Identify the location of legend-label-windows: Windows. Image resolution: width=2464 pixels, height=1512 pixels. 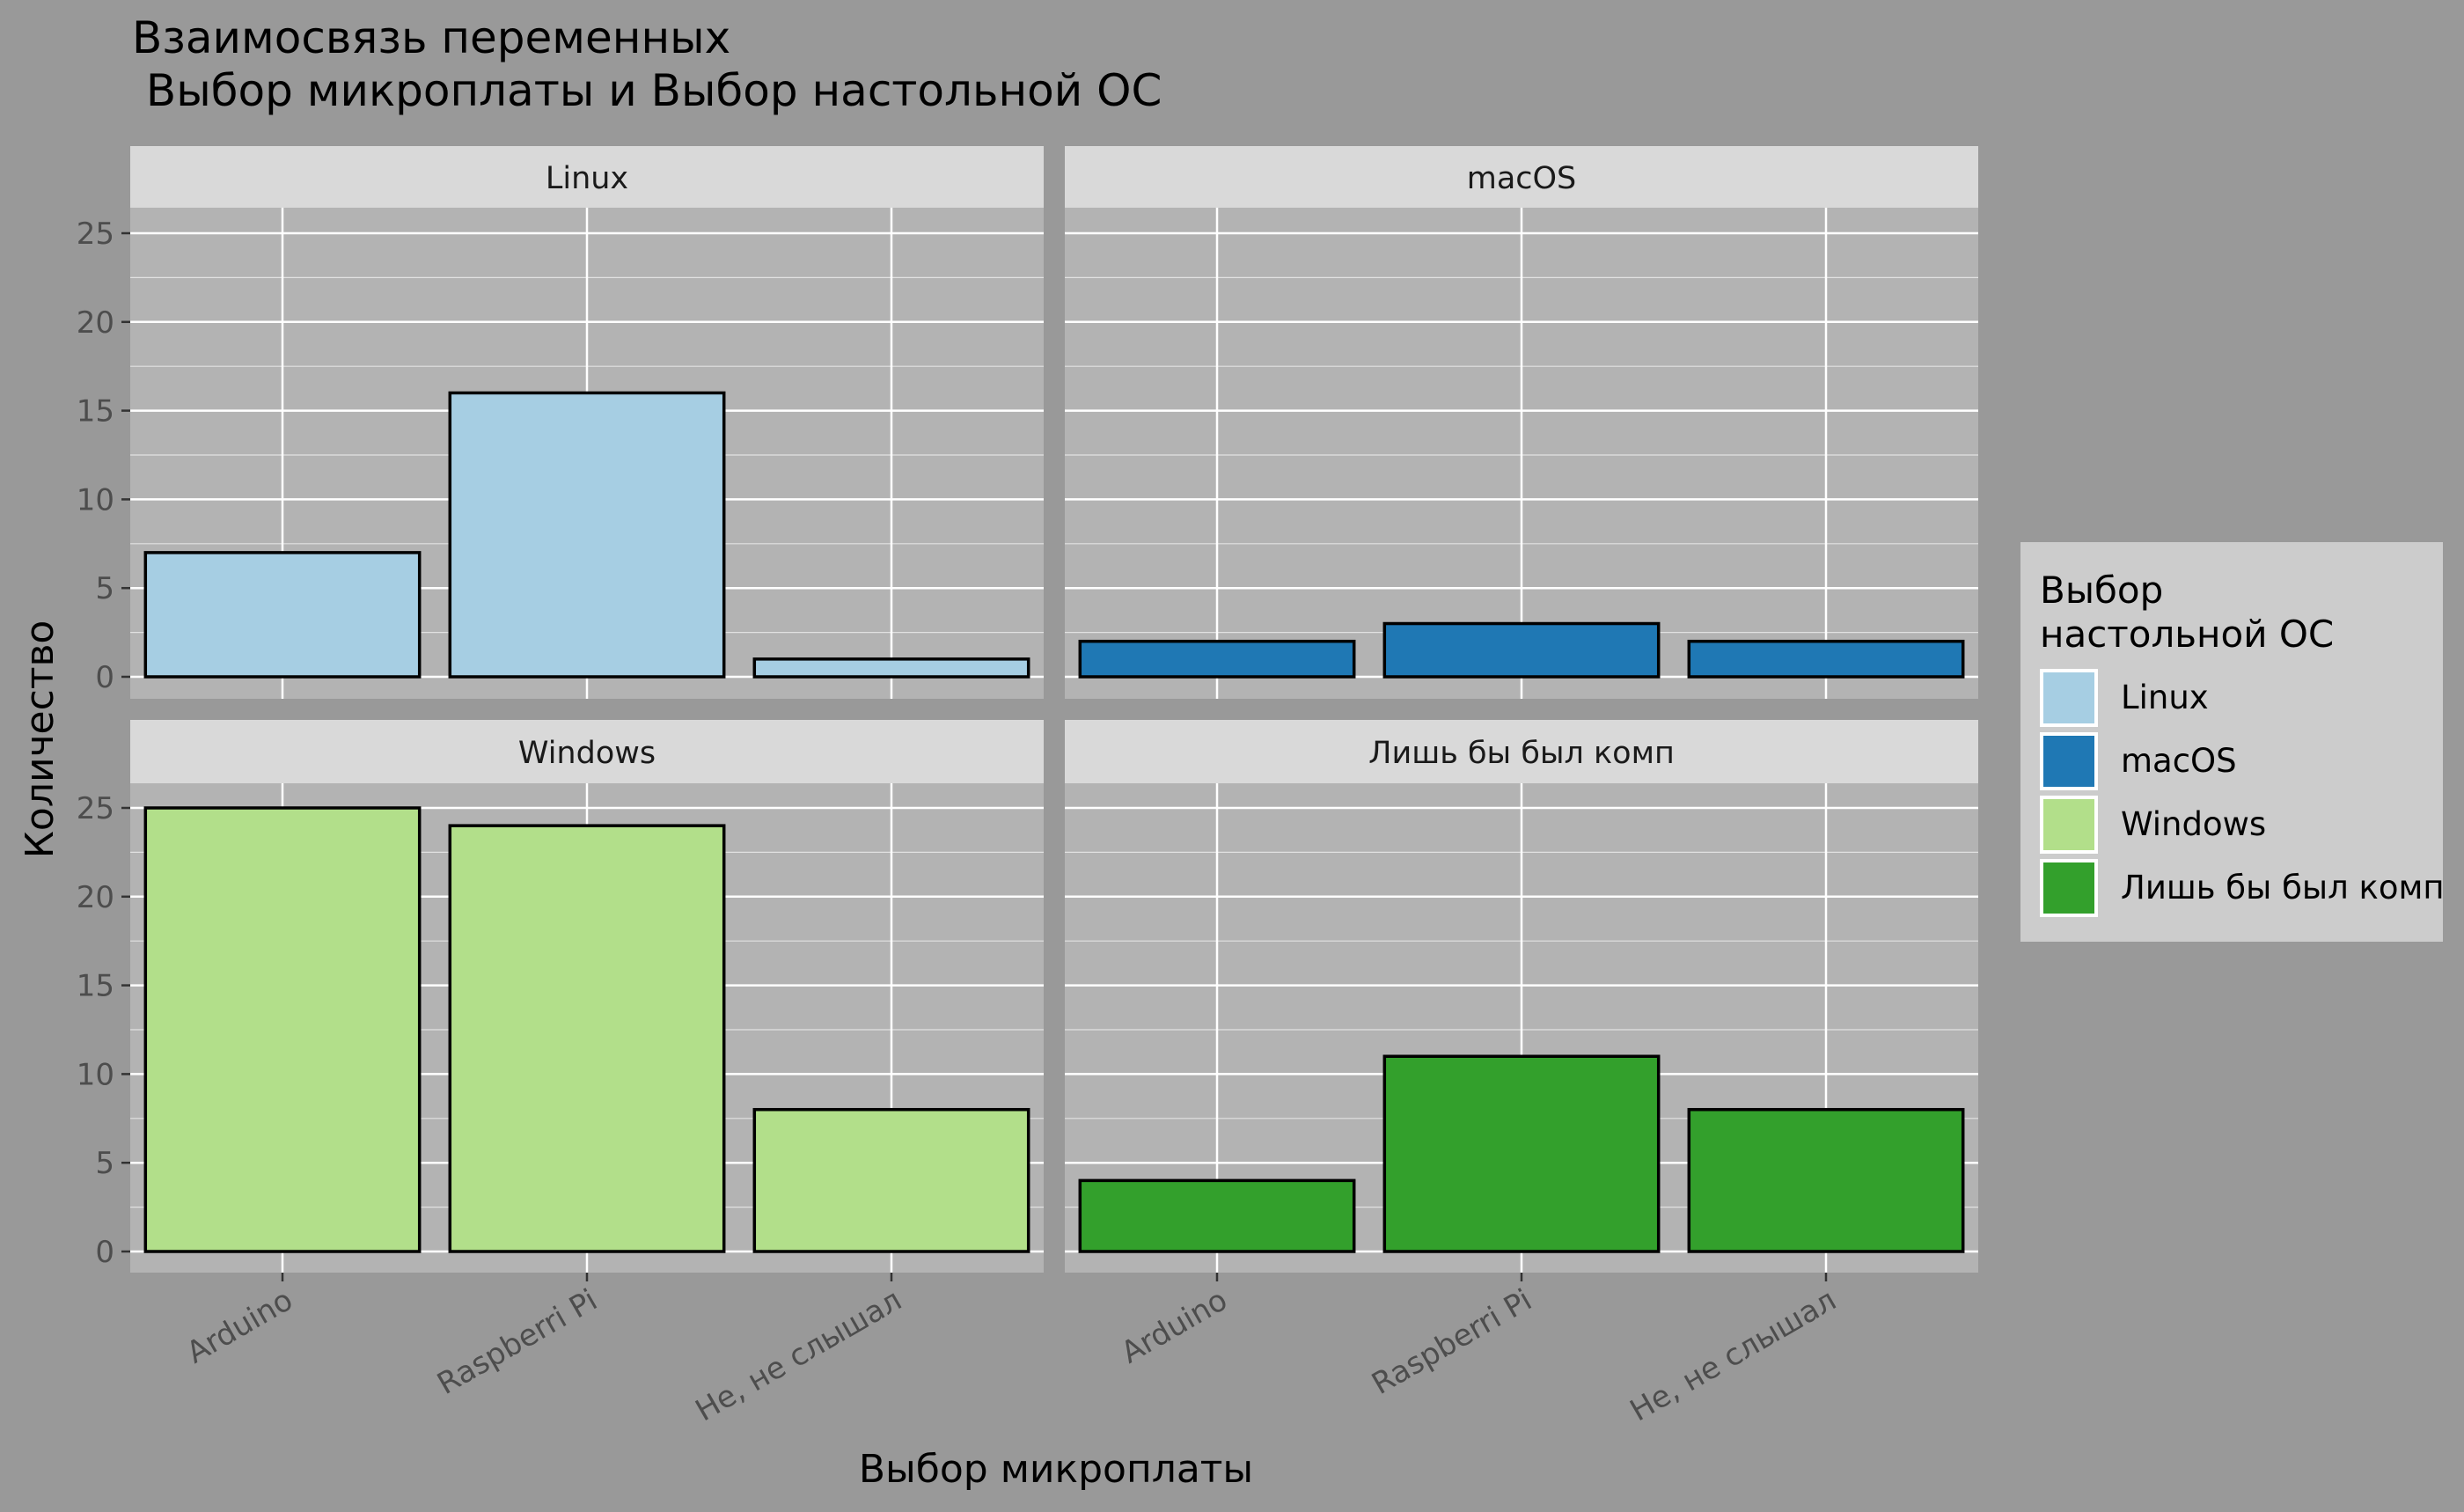
(2194, 824).